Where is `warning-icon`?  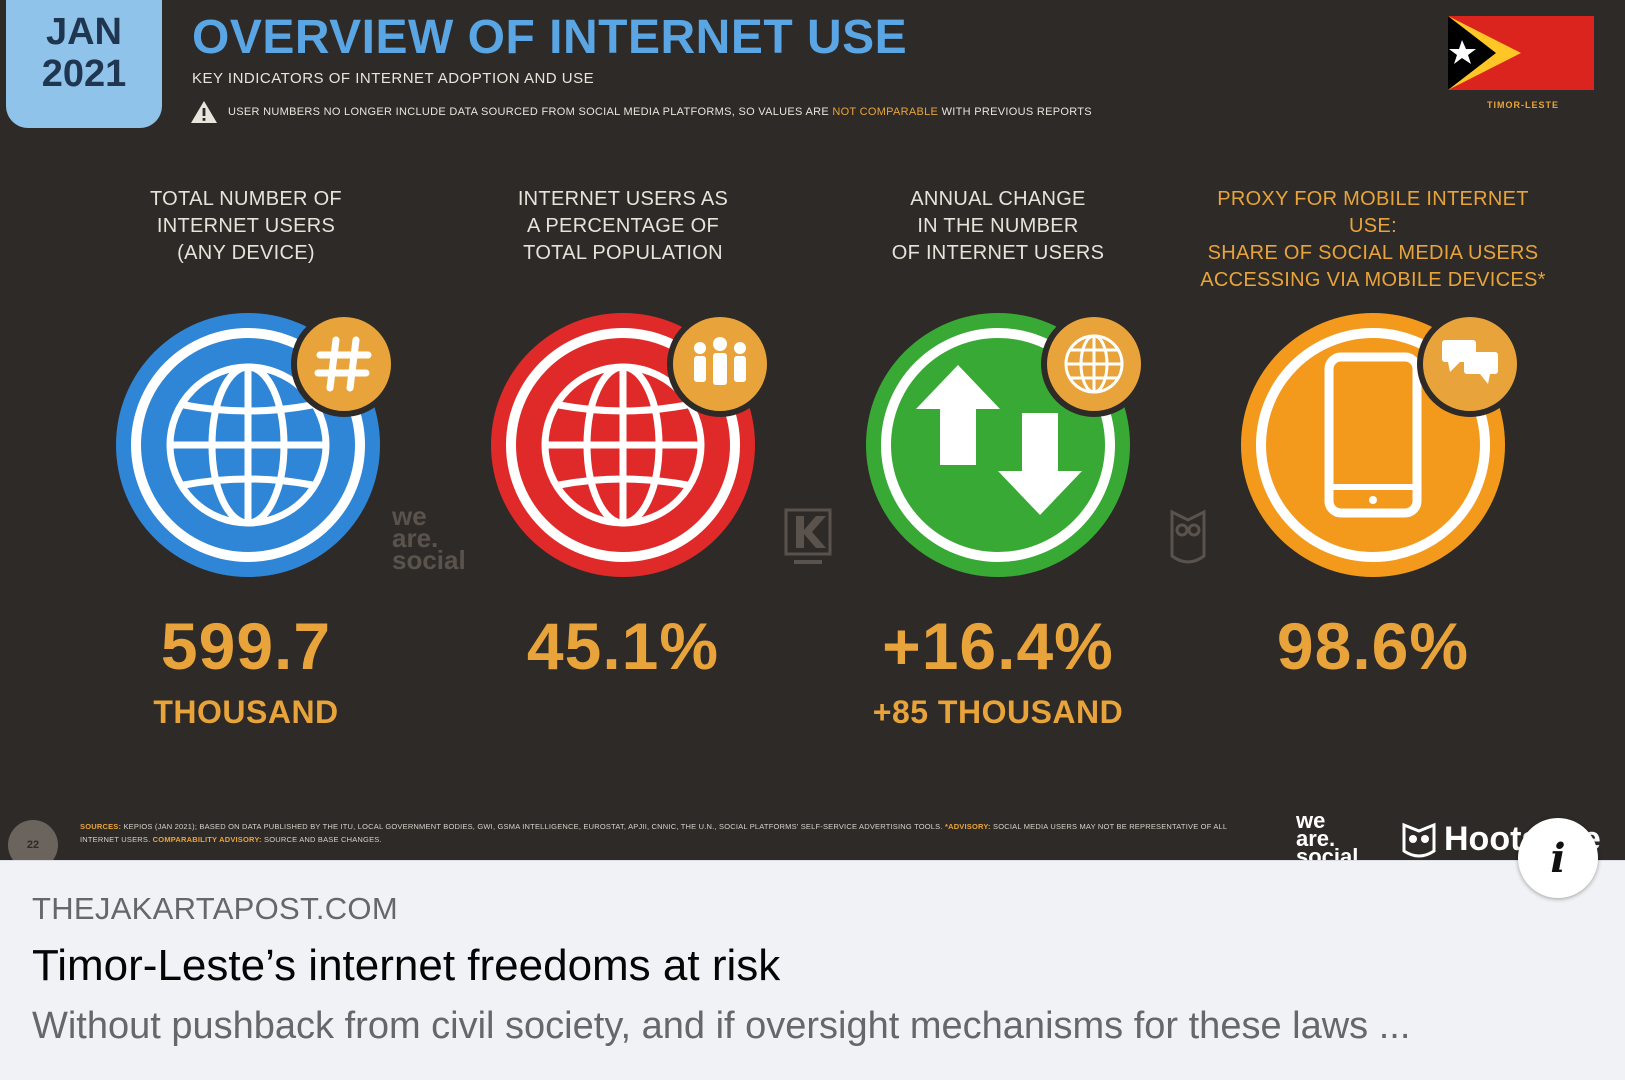 warning-icon is located at coordinates (204, 112).